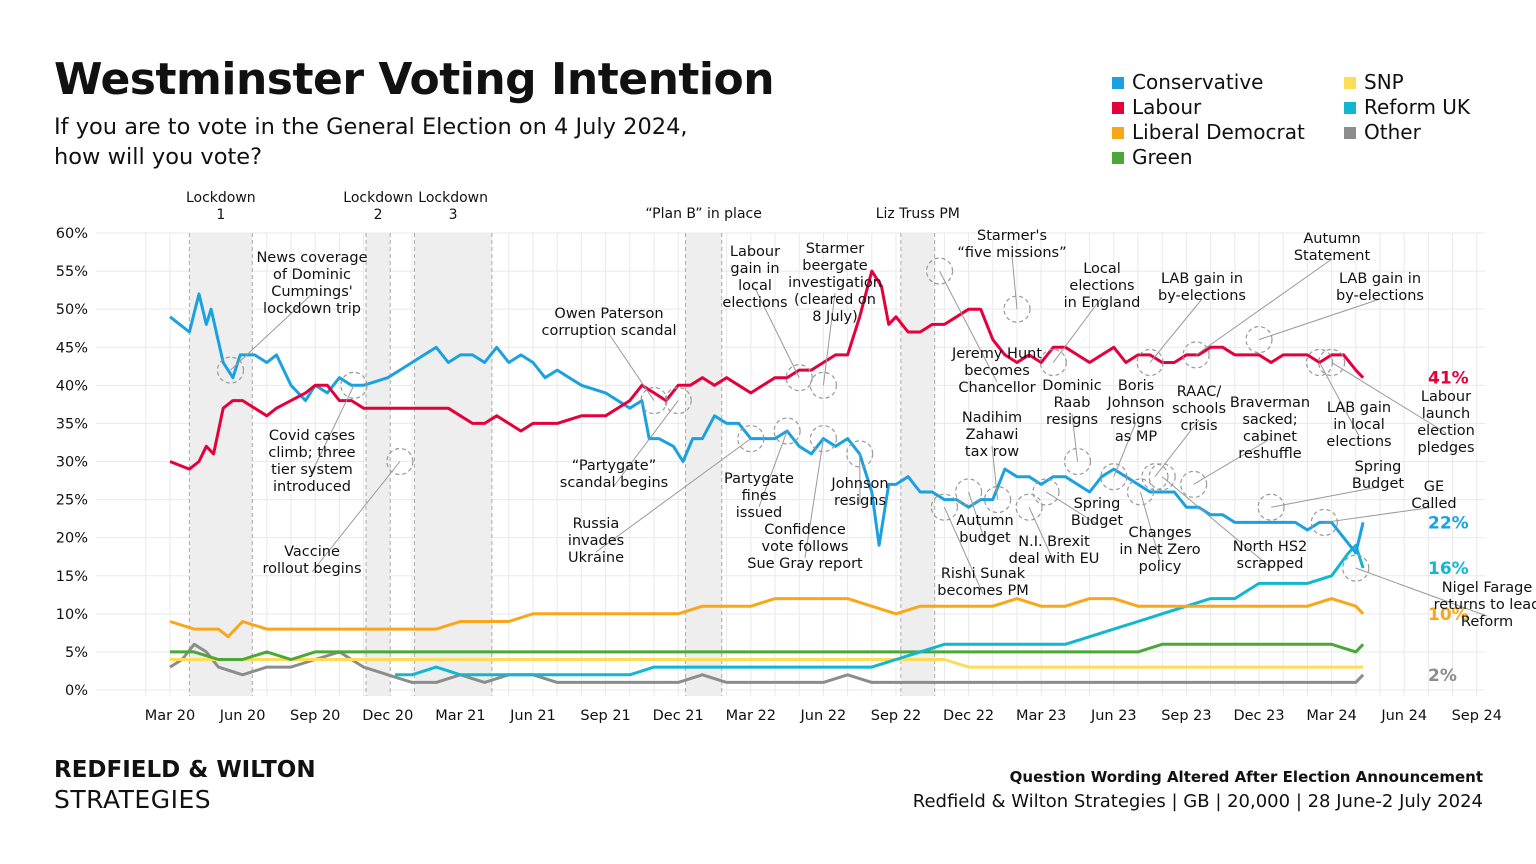 This screenshot has width=1536, height=864. What do you see at coordinates (1270, 547) in the screenshot?
I see `annotation-text: North HS2` at bounding box center [1270, 547].